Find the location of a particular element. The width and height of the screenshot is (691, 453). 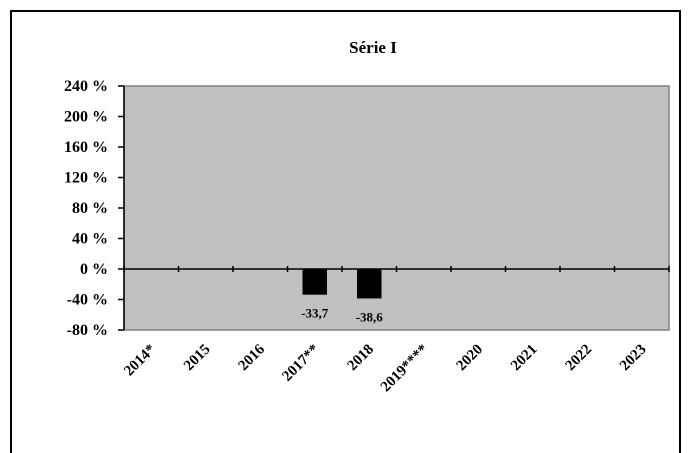

x-tick-label: 2022 is located at coordinates (579, 358).